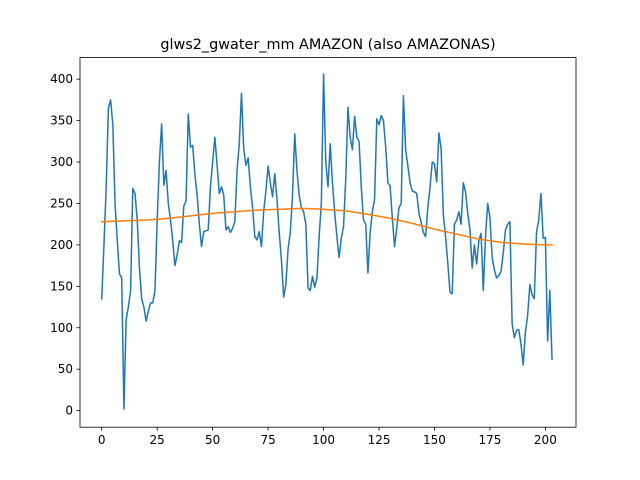  I want to click on y-tick-label: 0, so click(69, 411).